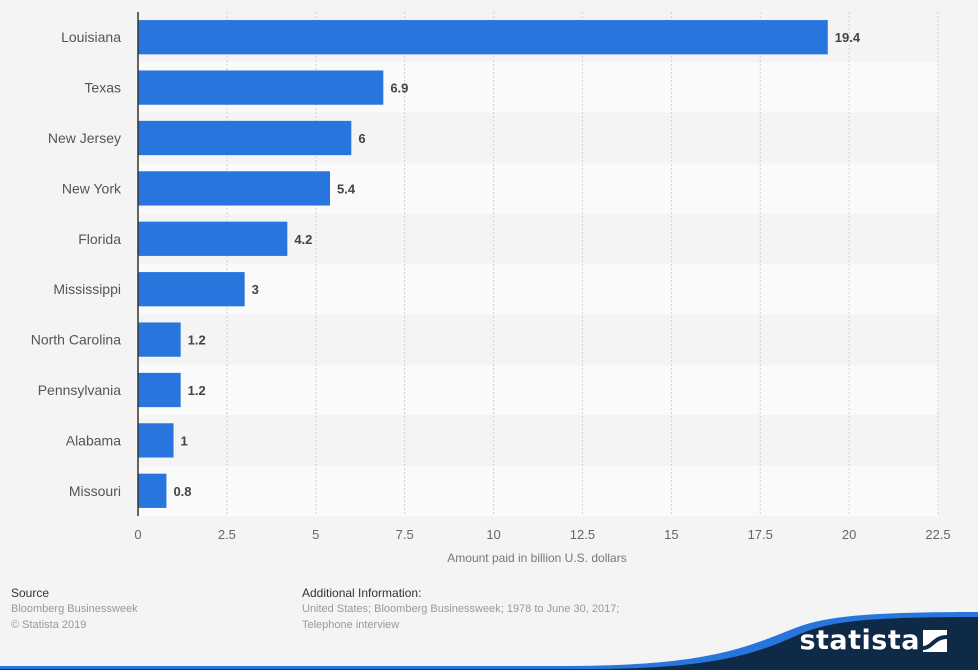 This screenshot has height=670, width=978. I want to click on x-tick-label: 15, so click(671, 534).